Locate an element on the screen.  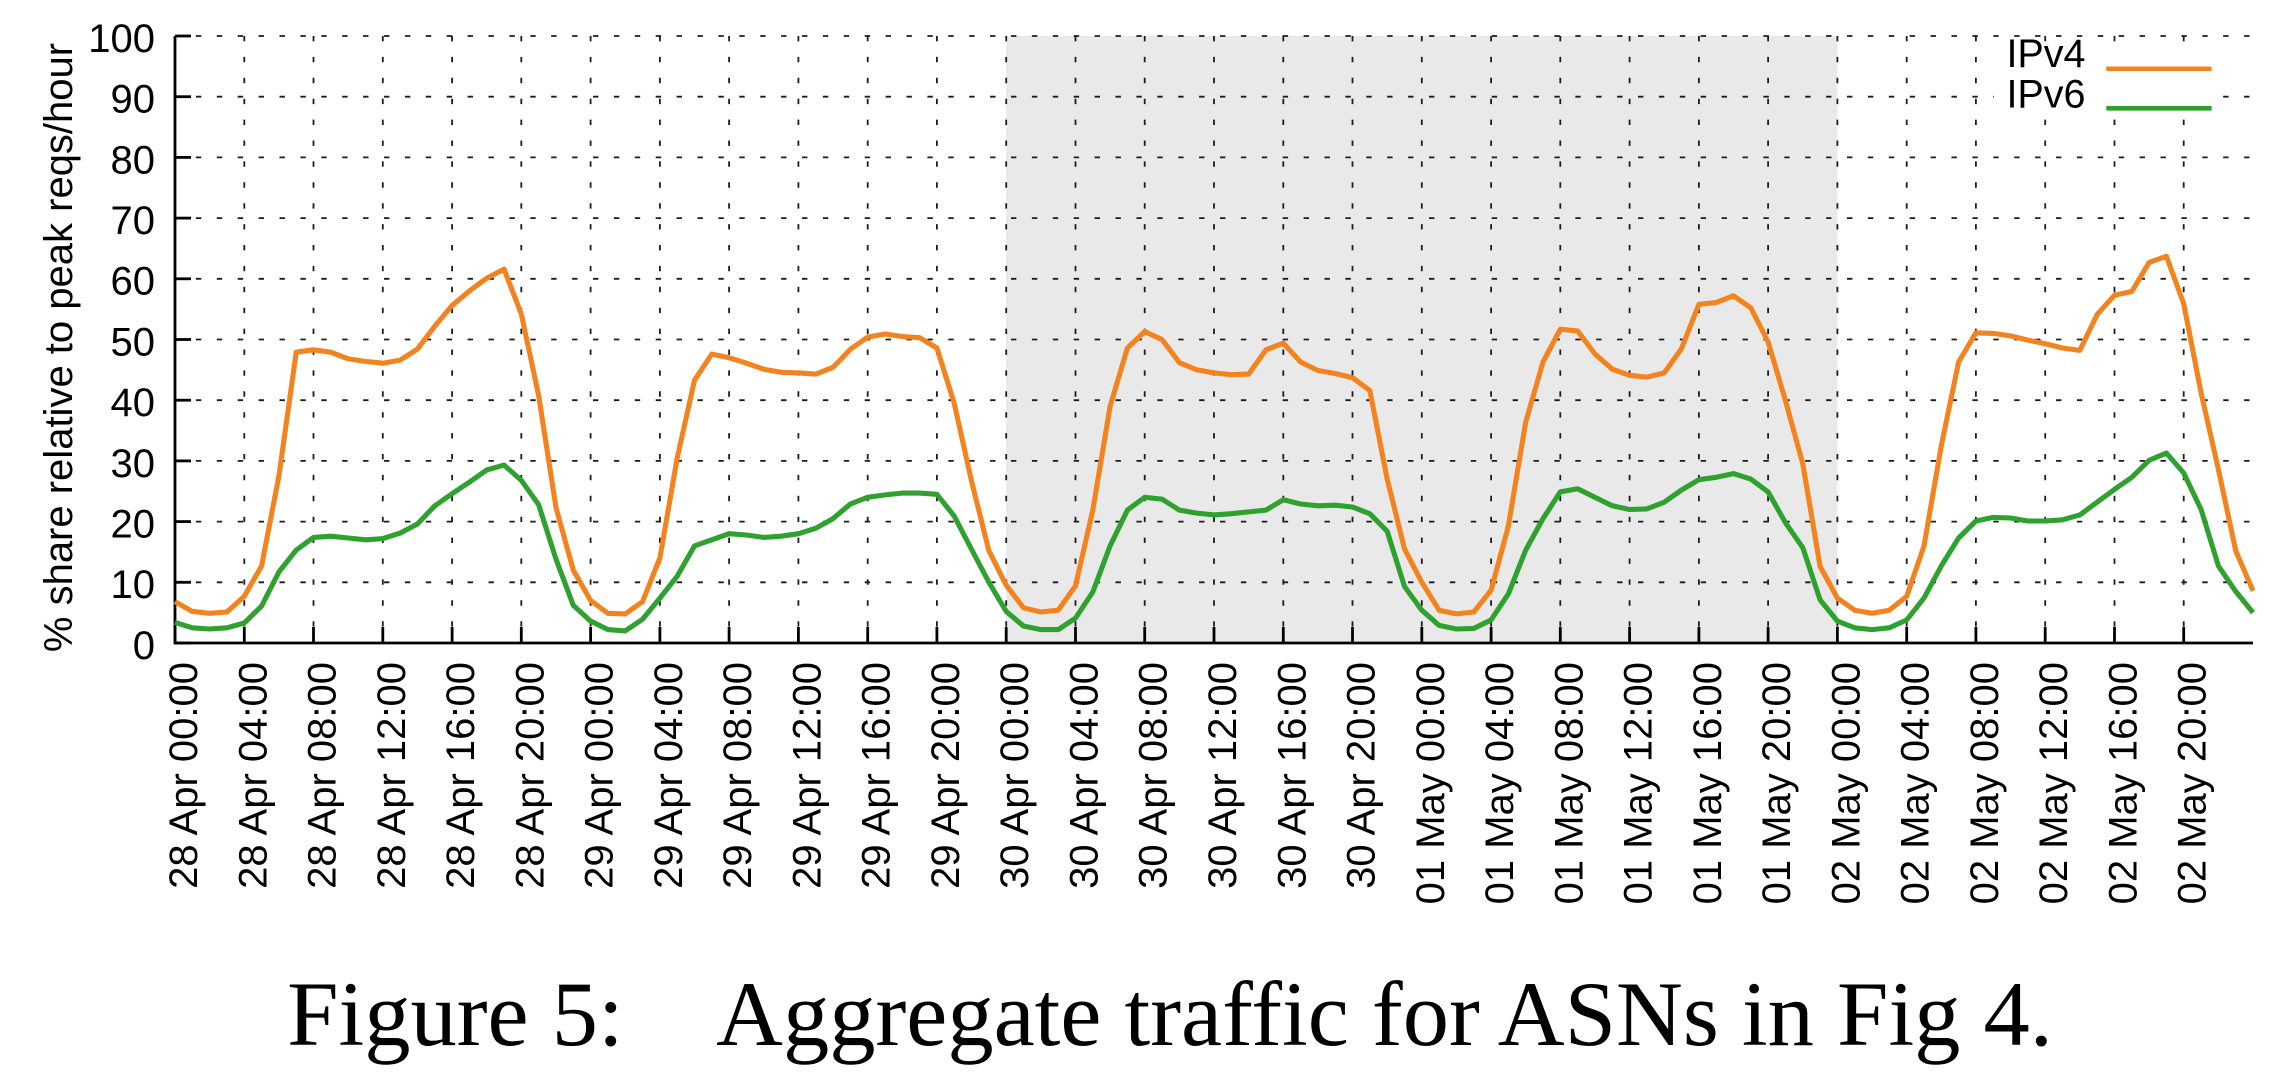
svg-text: 29 Apr 00:00 is located at coordinates (600, 775).